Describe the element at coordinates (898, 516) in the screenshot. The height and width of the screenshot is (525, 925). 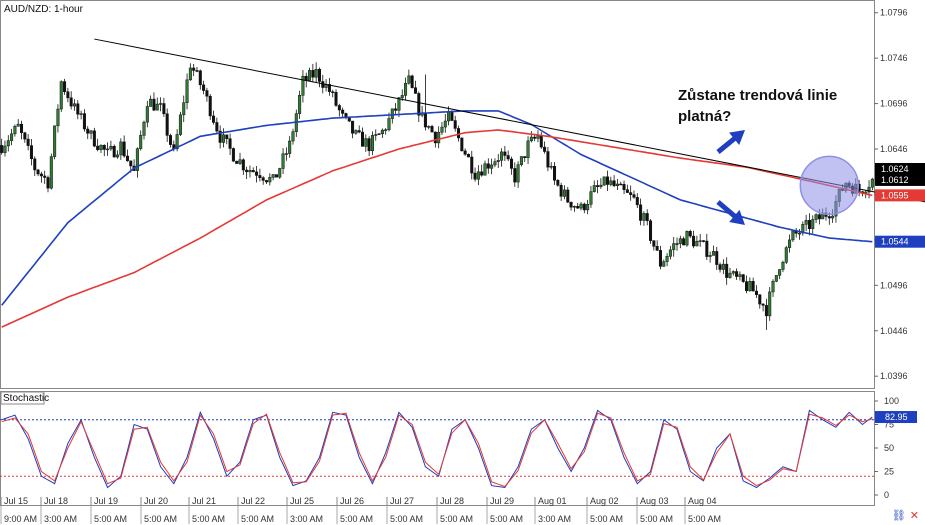
I see `link-icon: ⛓` at that location.